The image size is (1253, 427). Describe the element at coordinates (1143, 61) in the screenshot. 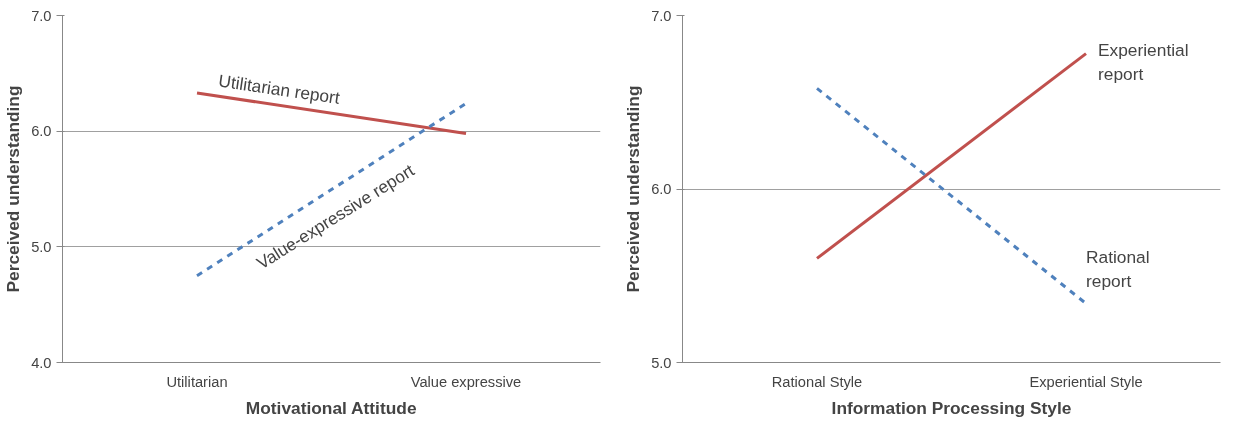

I see `series-label: Experiential report` at that location.